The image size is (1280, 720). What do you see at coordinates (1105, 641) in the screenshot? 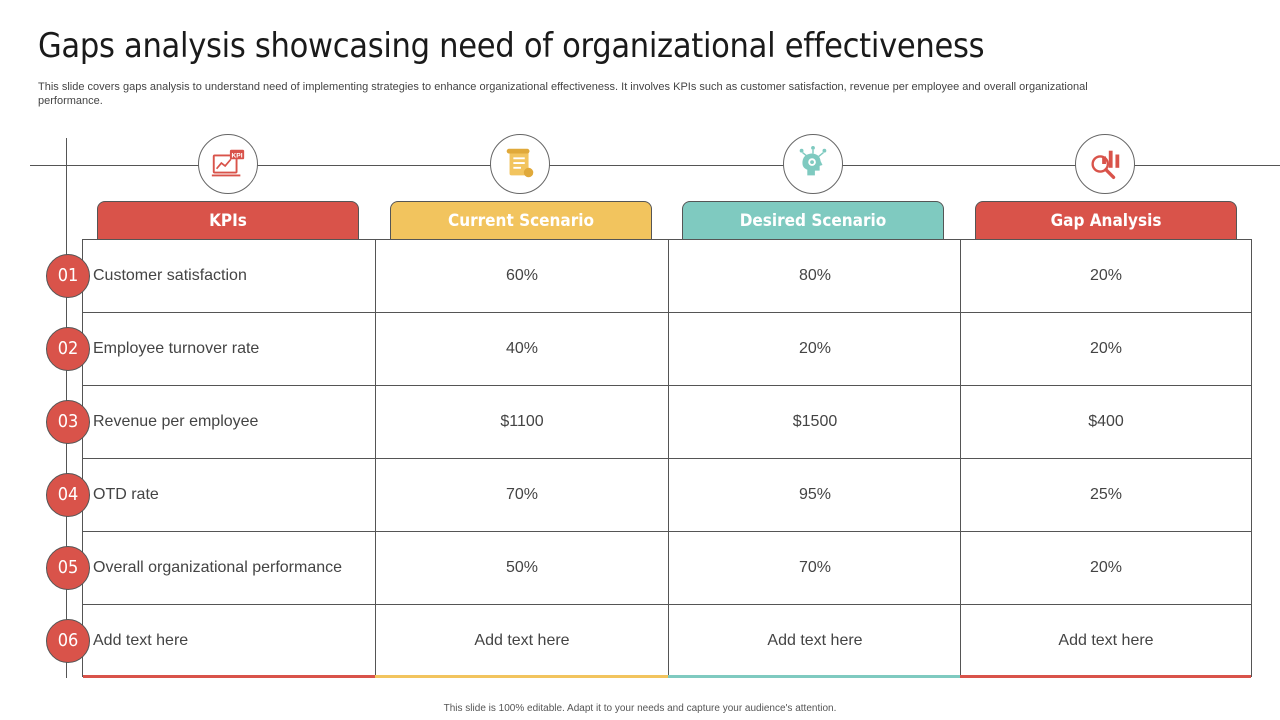
I see `gap-cell: Add text here` at bounding box center [1105, 641].